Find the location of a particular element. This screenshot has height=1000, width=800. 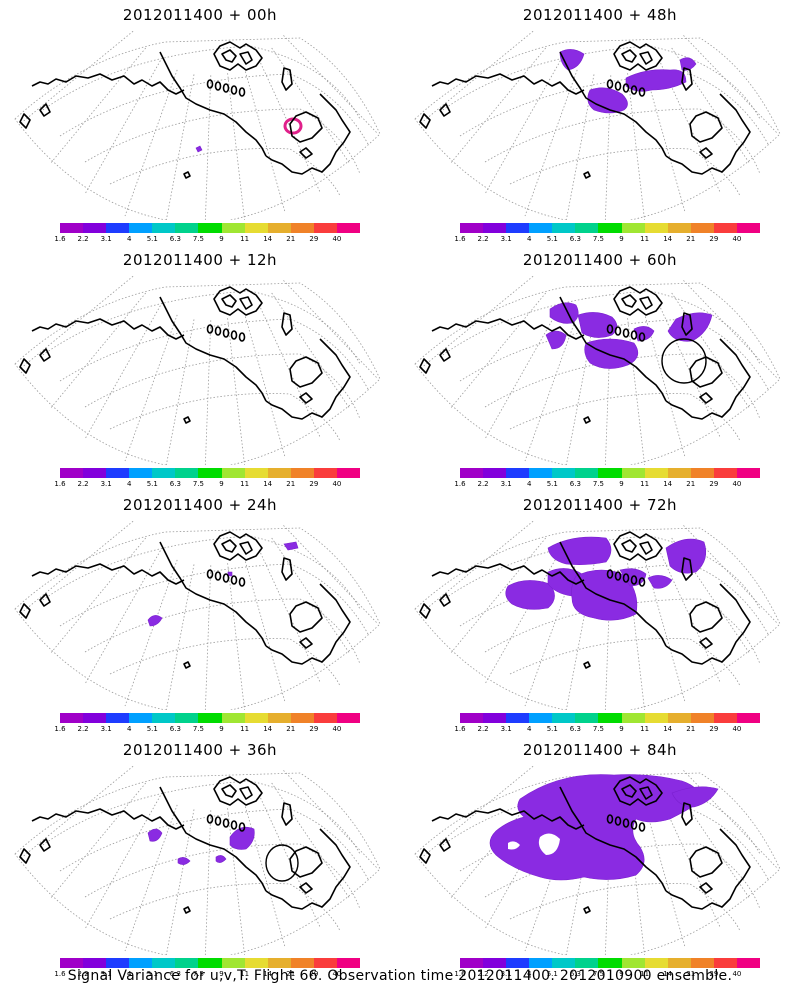

panel-title: 2012011400 + 36h is located at coordinates (200, 750).